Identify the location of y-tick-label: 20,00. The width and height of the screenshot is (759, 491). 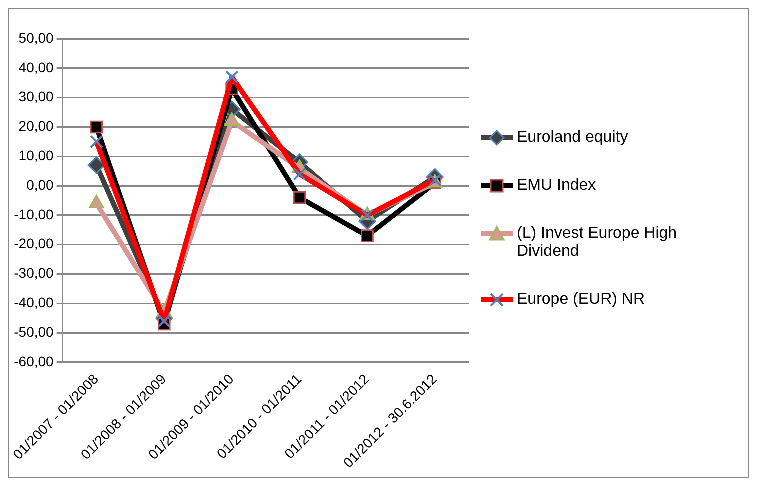
(36, 126).